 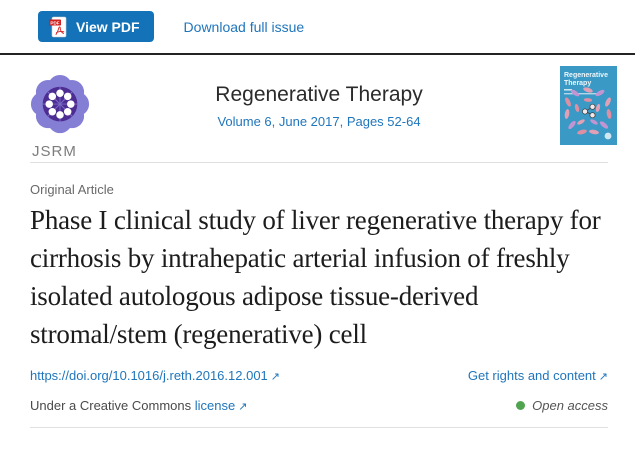 I want to click on cover-cell-pills, so click(x=588, y=111).